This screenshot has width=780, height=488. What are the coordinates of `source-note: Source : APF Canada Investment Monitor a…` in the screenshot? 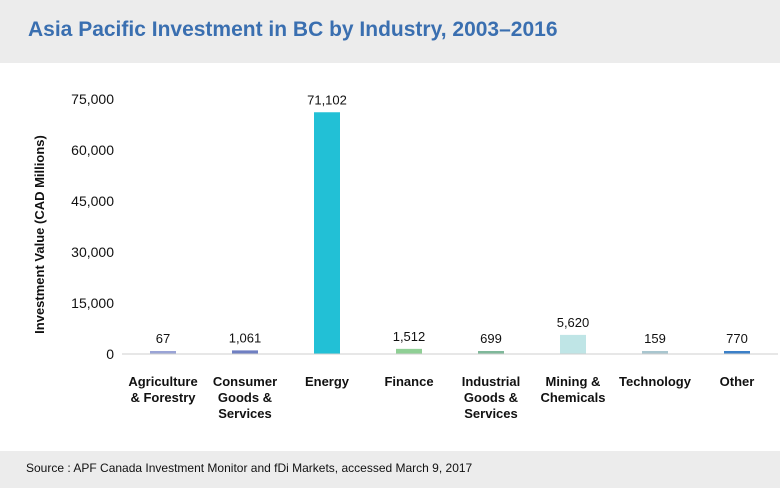 It's located at (249, 468).